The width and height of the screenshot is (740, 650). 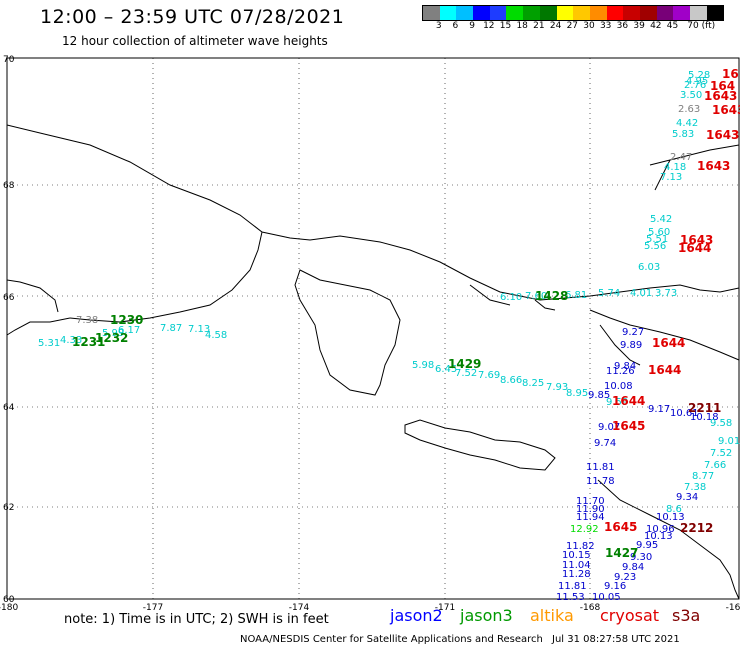 I want to click on wave-height-value: 9.30, so click(x=641, y=557).